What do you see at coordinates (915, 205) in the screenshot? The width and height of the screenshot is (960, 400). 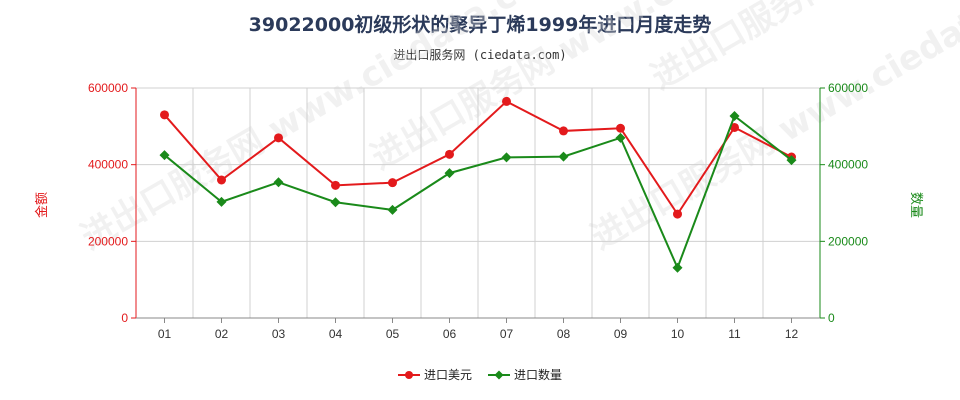 I see `y-axis-right-title: 数量` at bounding box center [915, 205].